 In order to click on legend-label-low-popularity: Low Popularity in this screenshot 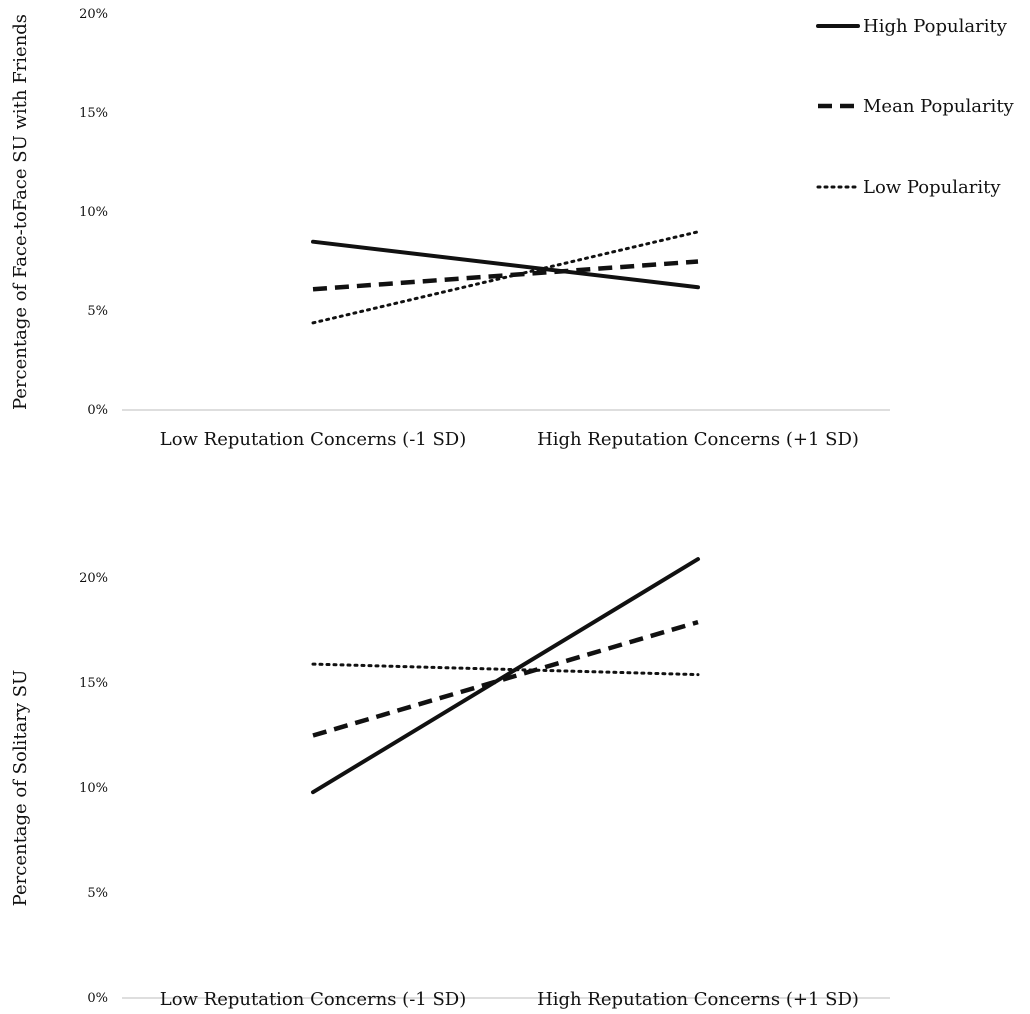, I will do `click(932, 187)`.